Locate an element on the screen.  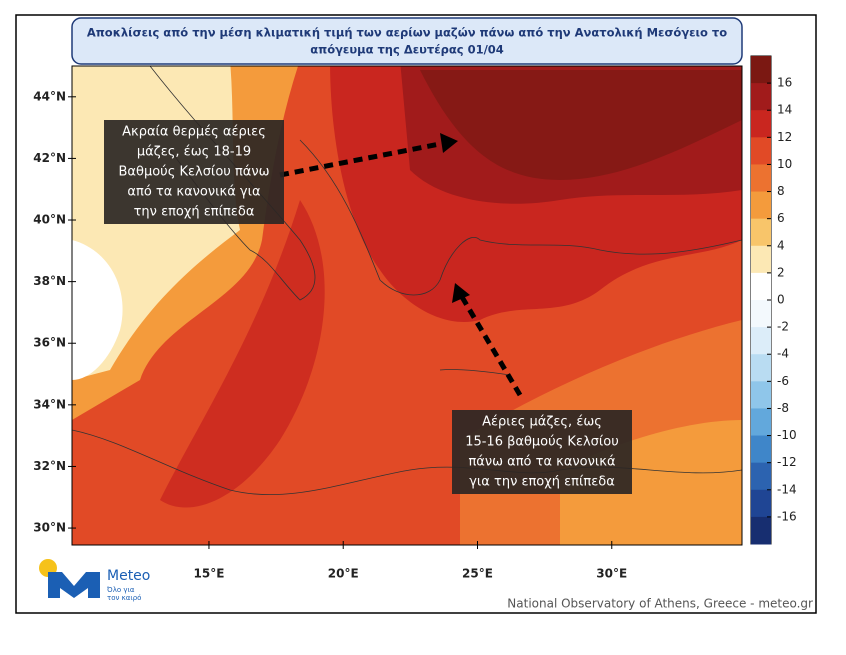
colorbar-tick-label: -6 is located at coordinates (783, 381).